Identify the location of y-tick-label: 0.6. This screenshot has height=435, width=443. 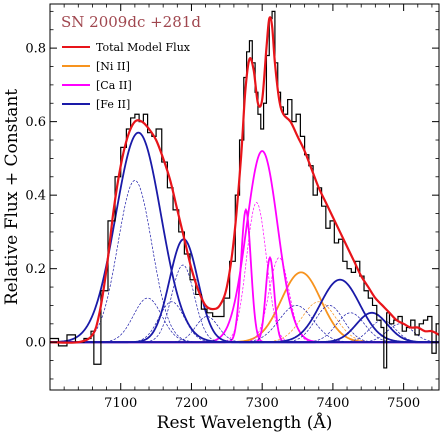
(35, 122).